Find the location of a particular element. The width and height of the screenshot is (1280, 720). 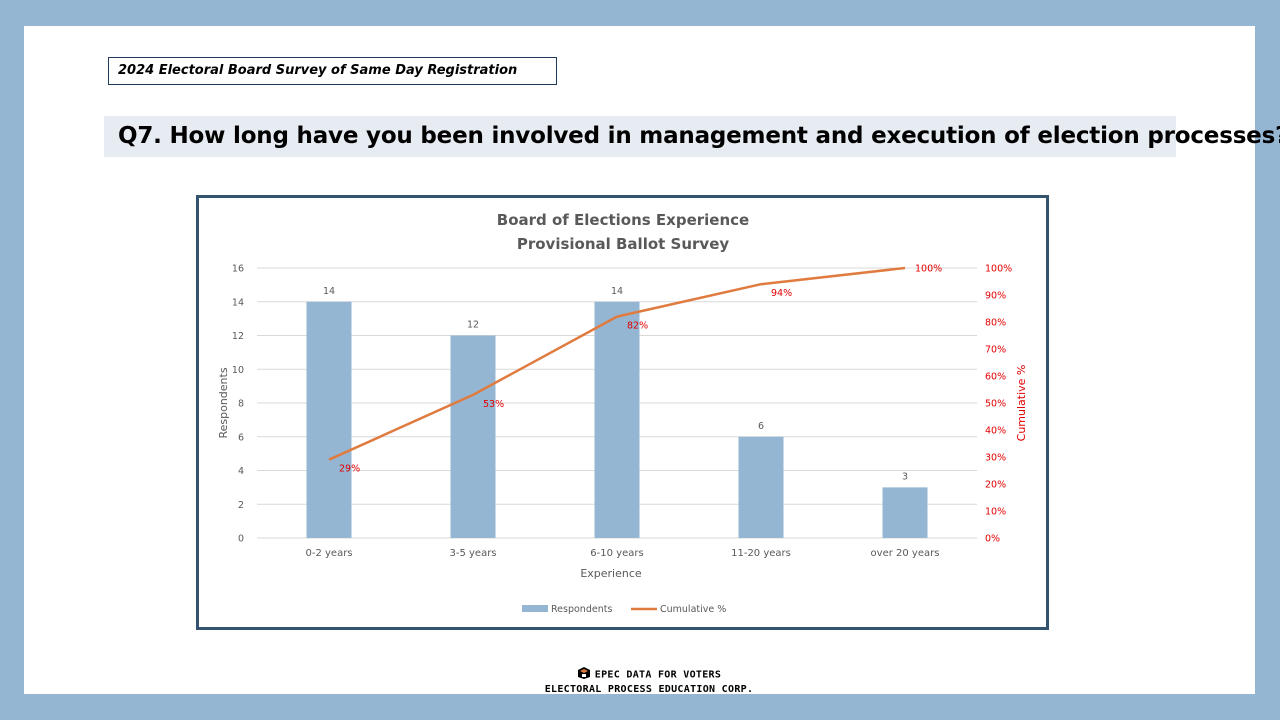

chart-subtitle: Provisional Ballot Survey is located at coordinates (623, 244).